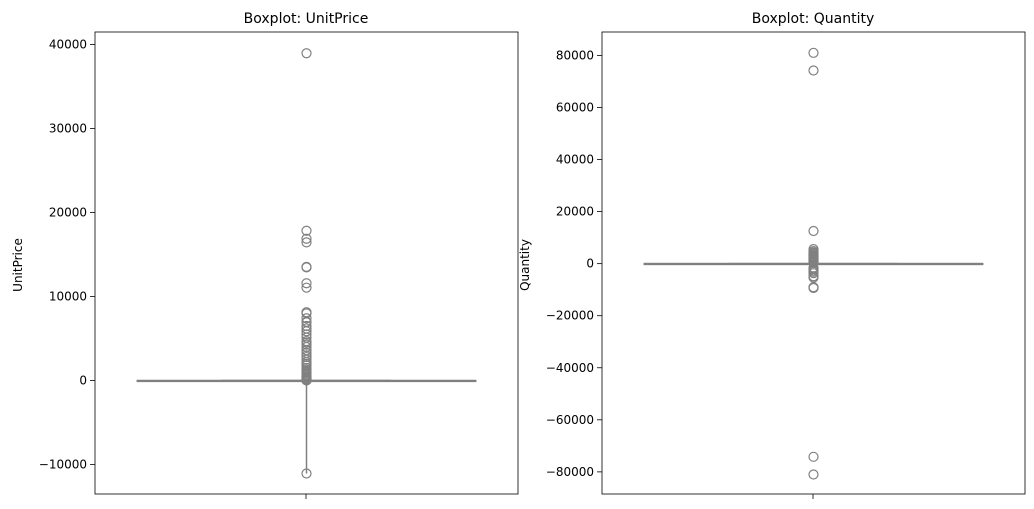 The image size is (1034, 509). I want to click on y-tick-label: −10000, so click(63, 465).